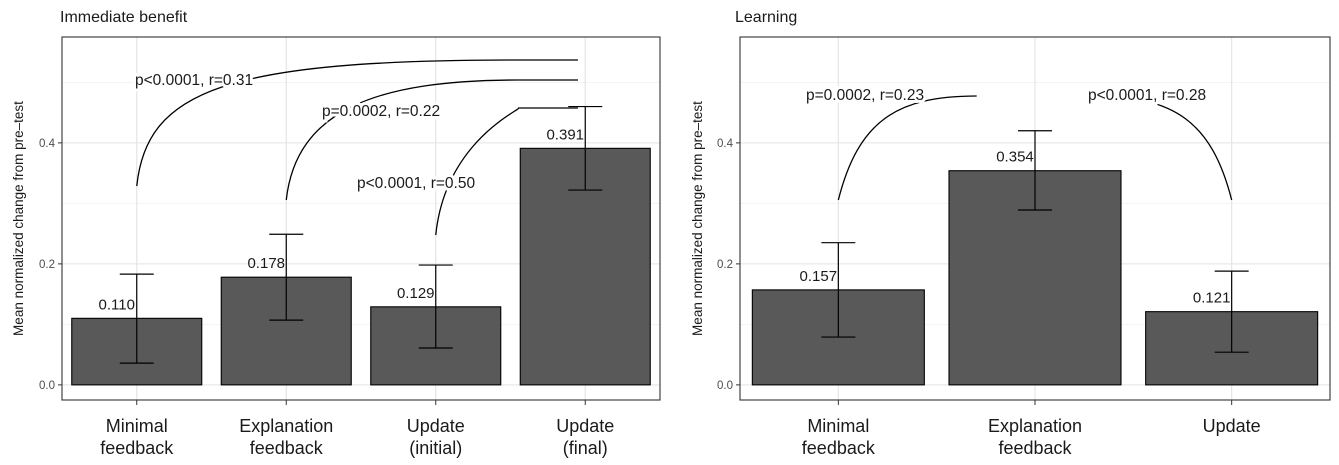  What do you see at coordinates (1212, 298) in the screenshot?
I see `data-label: 0.121` at bounding box center [1212, 298].